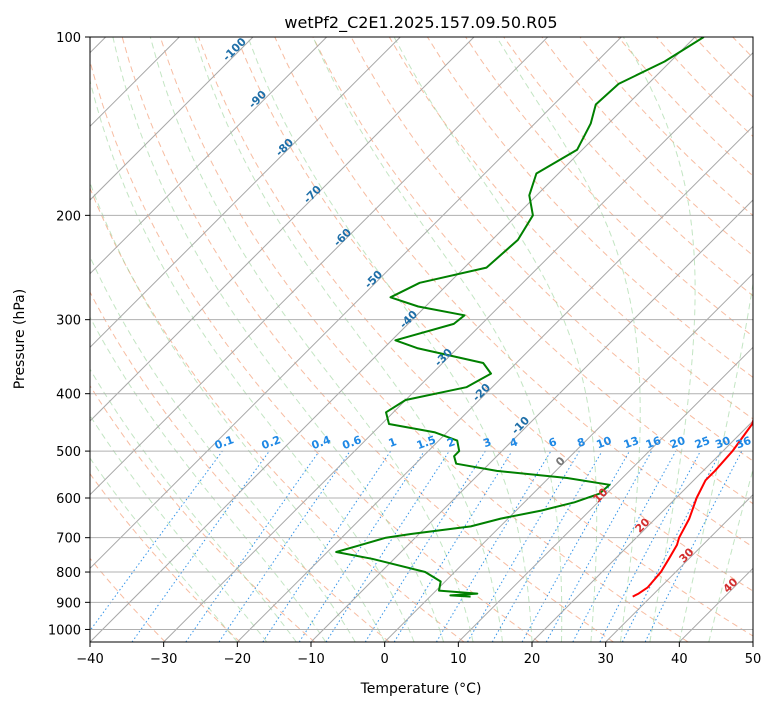 The width and height of the screenshot is (775, 708). Describe the element at coordinates (601, 495) in the screenshot. I see `moist-adiabat-label: 10` at that location.